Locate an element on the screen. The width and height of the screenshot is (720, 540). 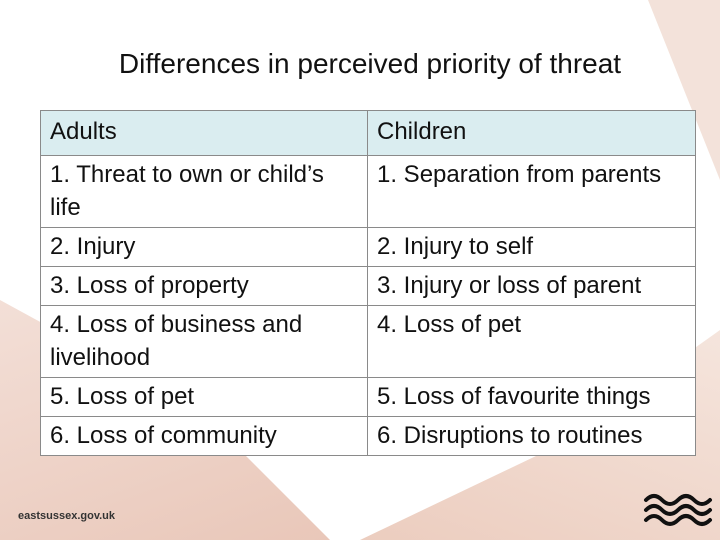
header-adults: Adults is located at coordinates (204, 133).